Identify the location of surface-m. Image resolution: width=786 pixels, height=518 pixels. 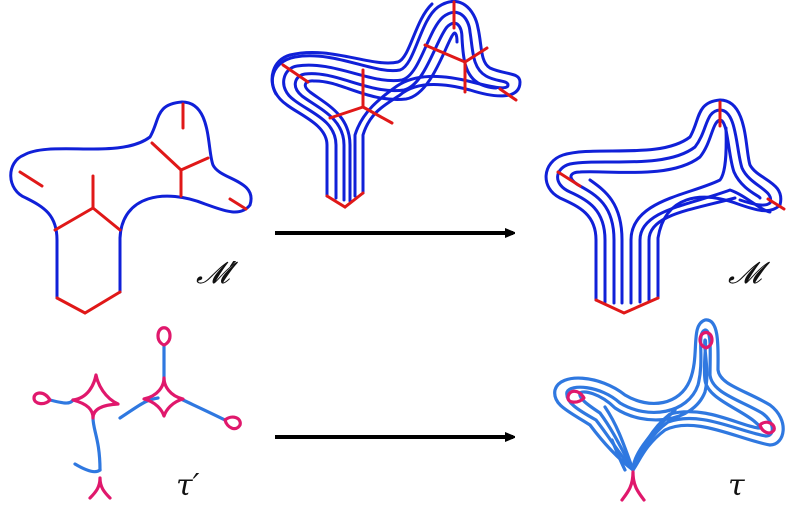
(665, 206).